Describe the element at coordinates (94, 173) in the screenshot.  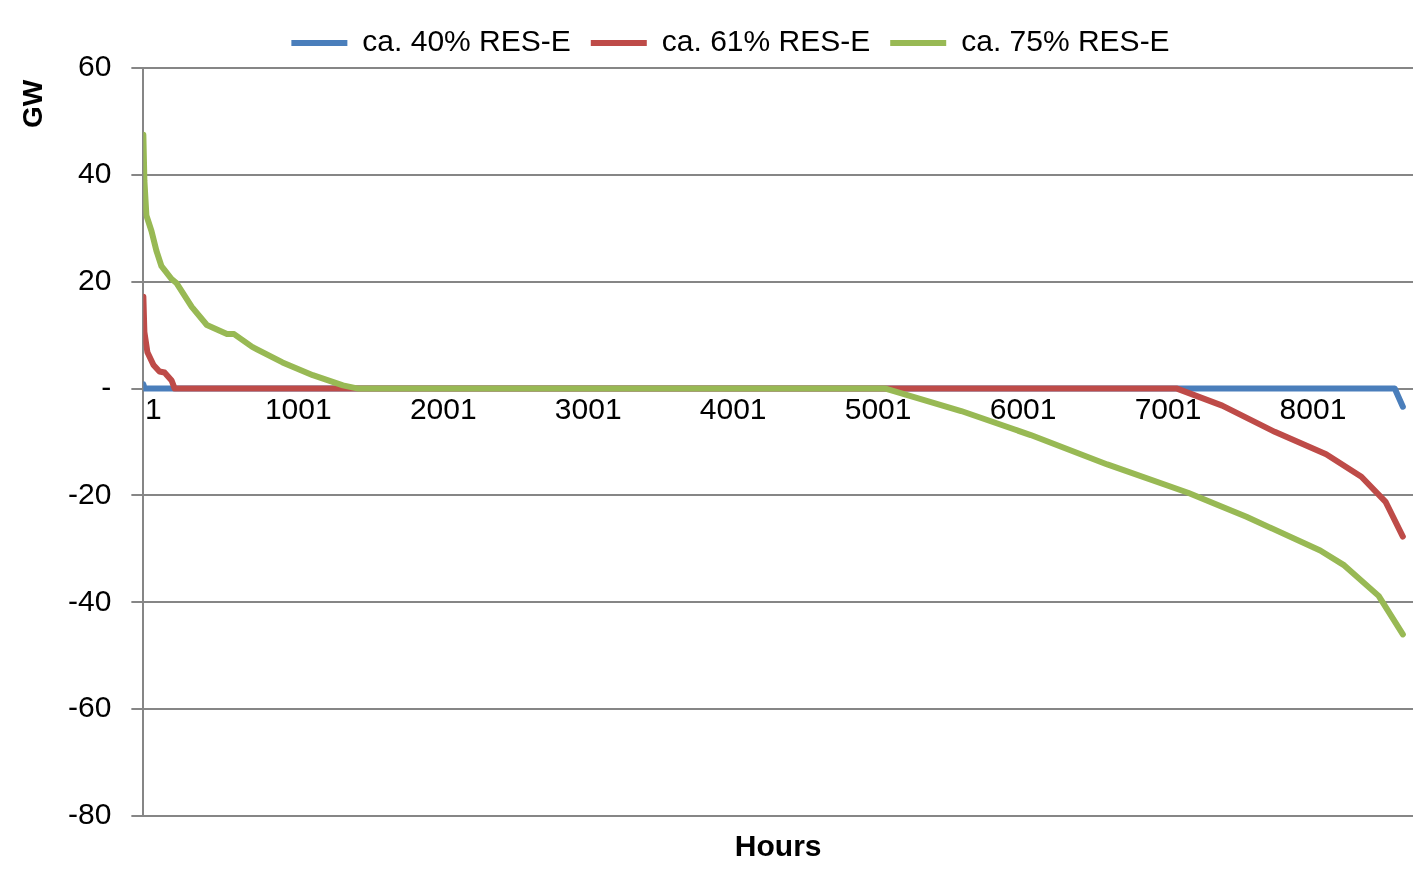
I see `y-tick-label: 40` at that location.